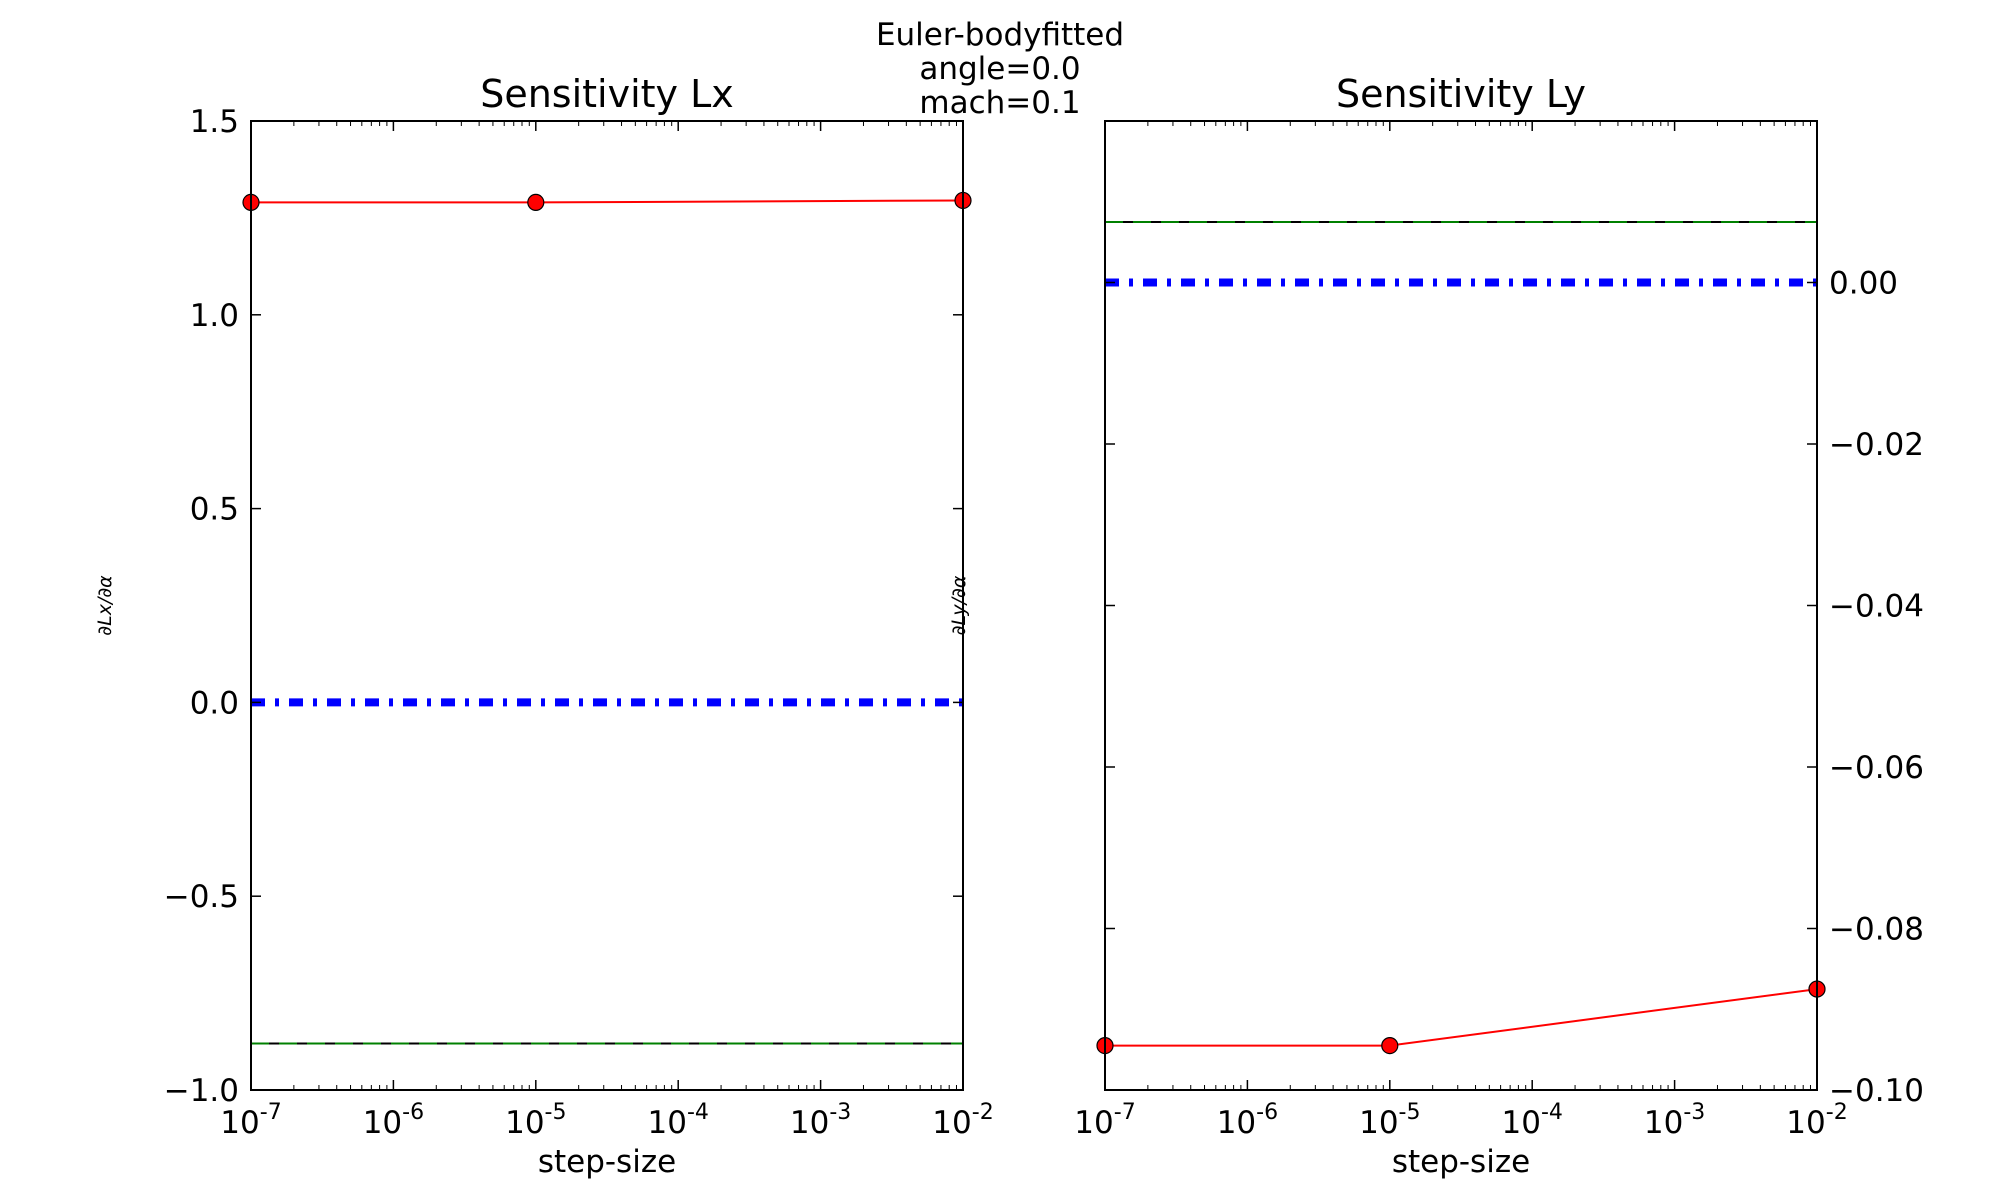 This screenshot has height=1200, width=2000. Describe the element at coordinates (201, 897) in the screenshot. I see `y-tick-label-4: −0.5` at that location.